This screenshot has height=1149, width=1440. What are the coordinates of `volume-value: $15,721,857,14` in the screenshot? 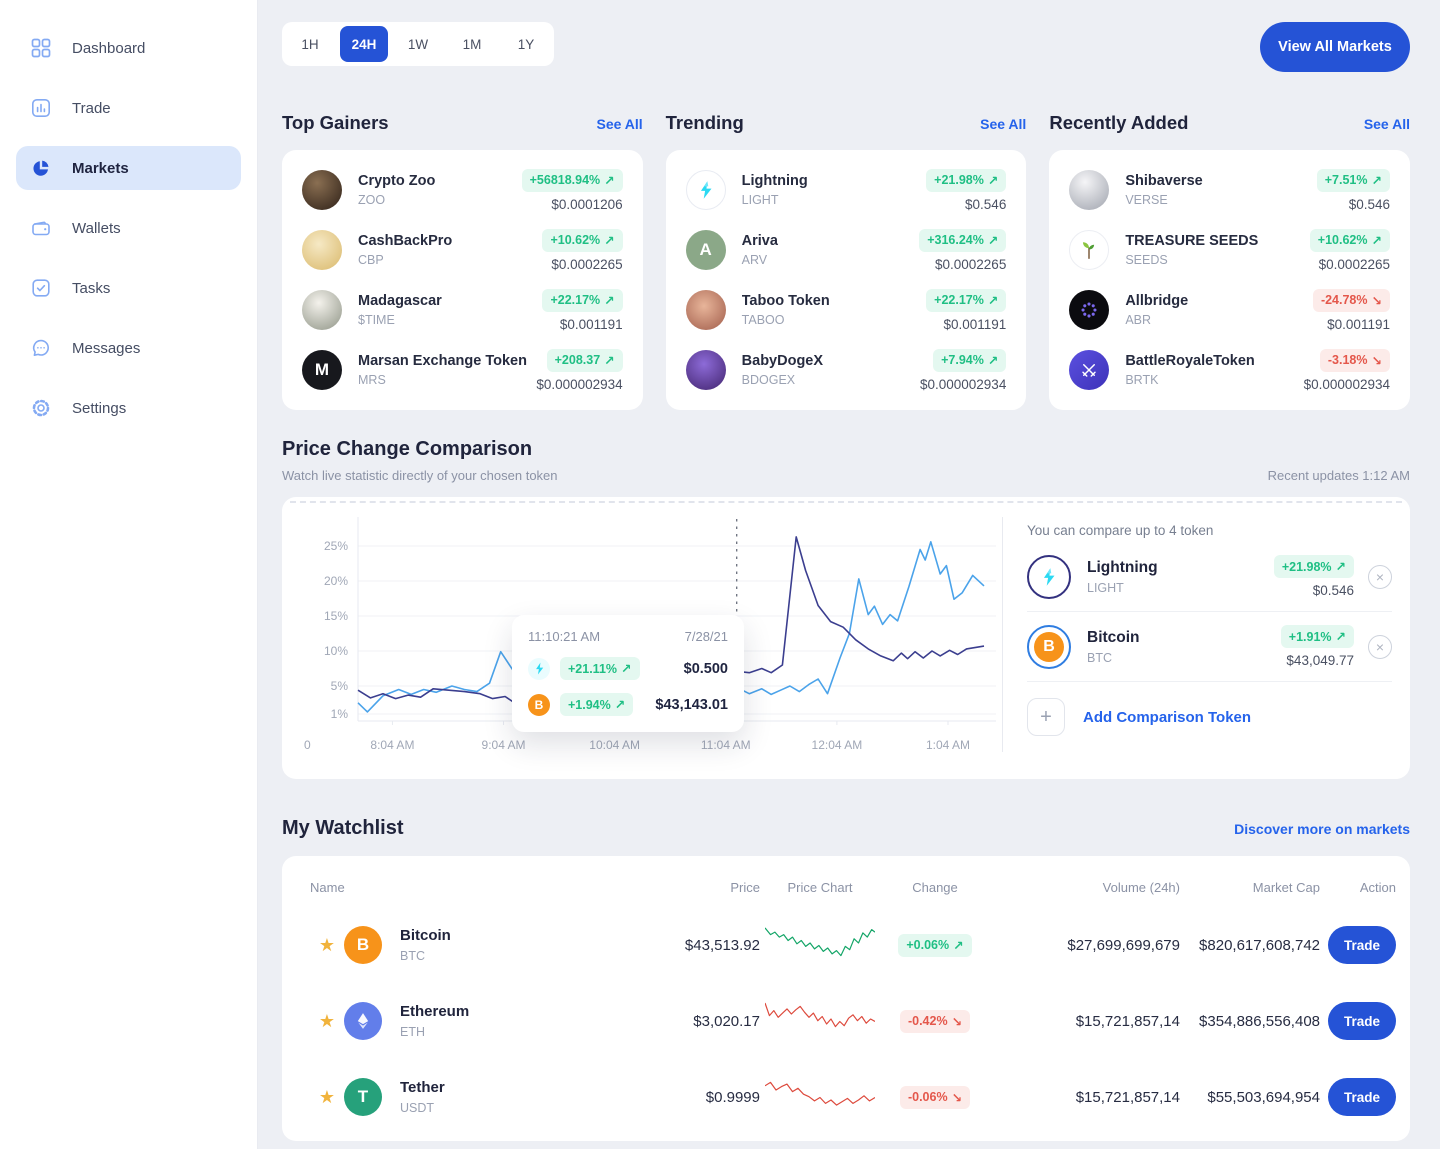 It's located at (1127, 1097).